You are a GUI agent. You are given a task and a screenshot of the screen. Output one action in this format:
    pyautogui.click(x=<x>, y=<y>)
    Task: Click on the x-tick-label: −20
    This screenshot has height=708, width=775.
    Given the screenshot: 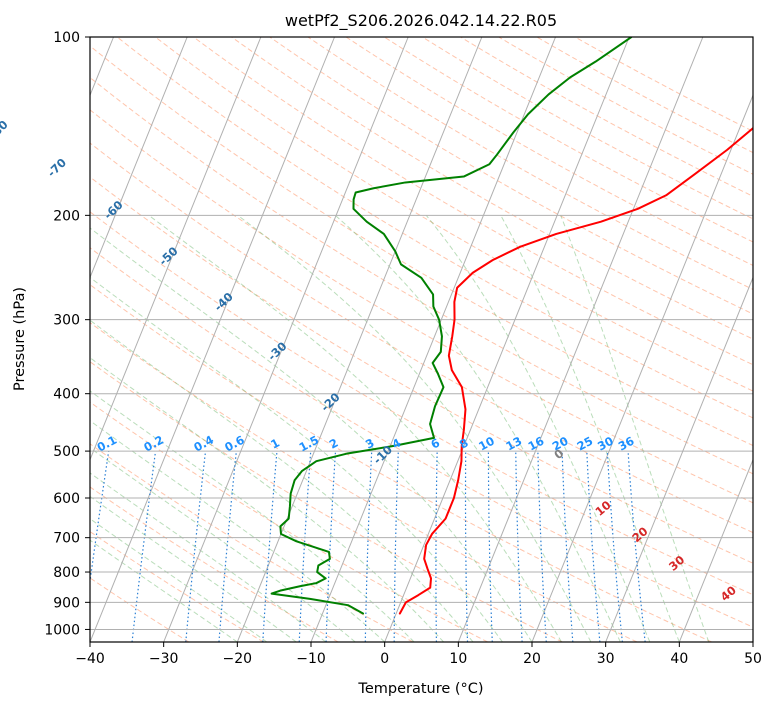 What is the action you would take?
    pyautogui.click(x=238, y=659)
    